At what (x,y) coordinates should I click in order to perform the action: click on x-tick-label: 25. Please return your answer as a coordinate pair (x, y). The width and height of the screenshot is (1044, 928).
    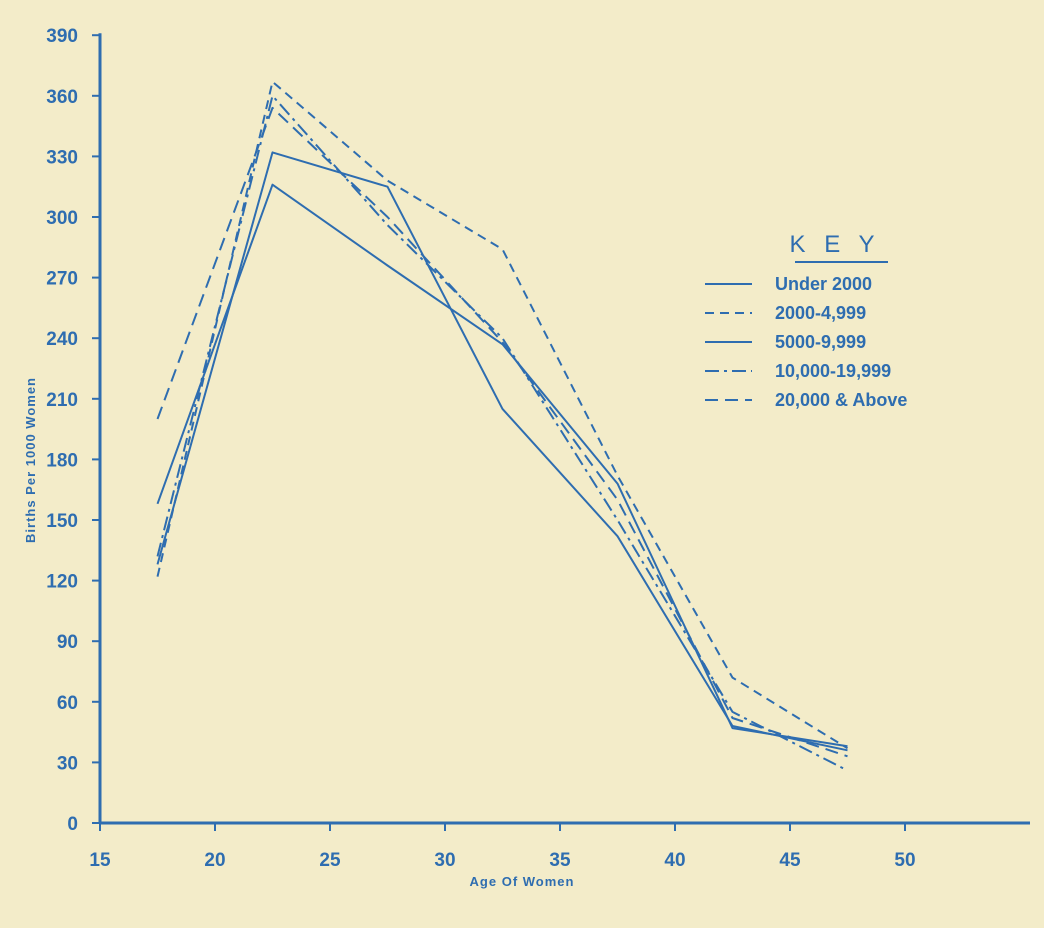
    Looking at the image, I should click on (330, 860).